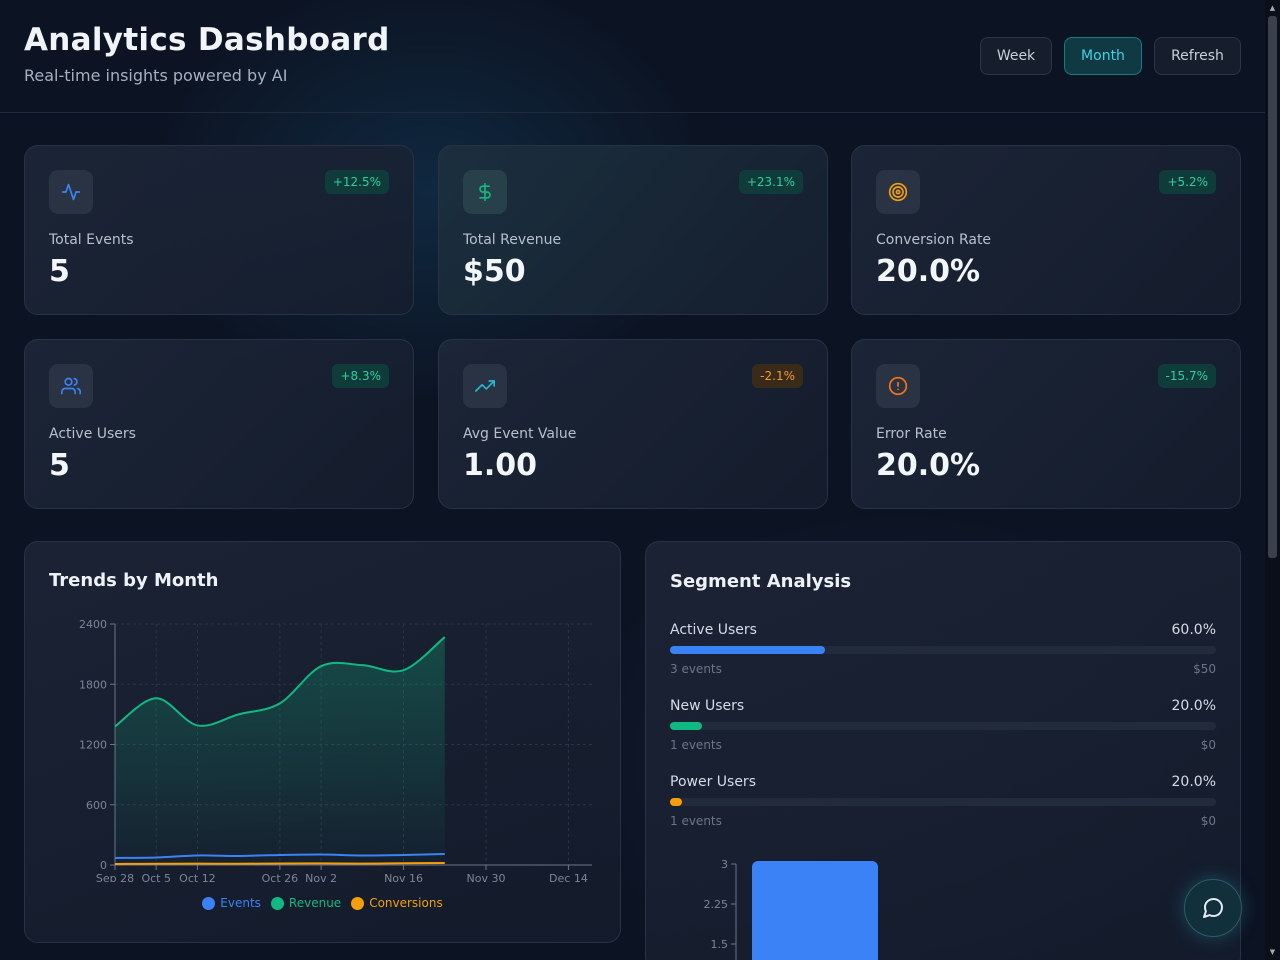 The image size is (1280, 960). What do you see at coordinates (103, 865) in the screenshot?
I see `y-tick-label: 0` at bounding box center [103, 865].